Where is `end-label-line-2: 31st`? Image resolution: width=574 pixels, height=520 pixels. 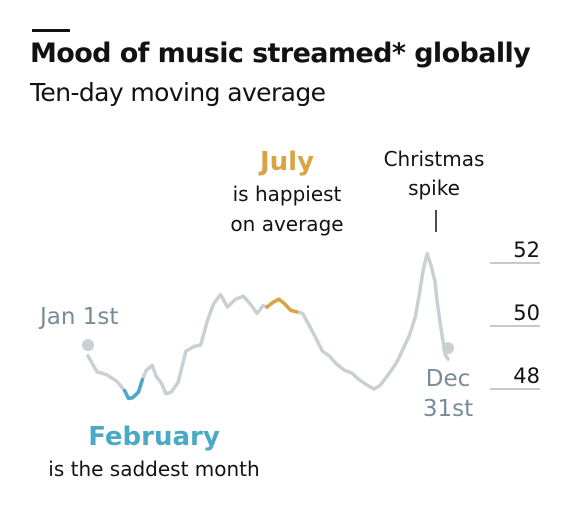 end-label-line-2: 31st is located at coordinates (448, 409).